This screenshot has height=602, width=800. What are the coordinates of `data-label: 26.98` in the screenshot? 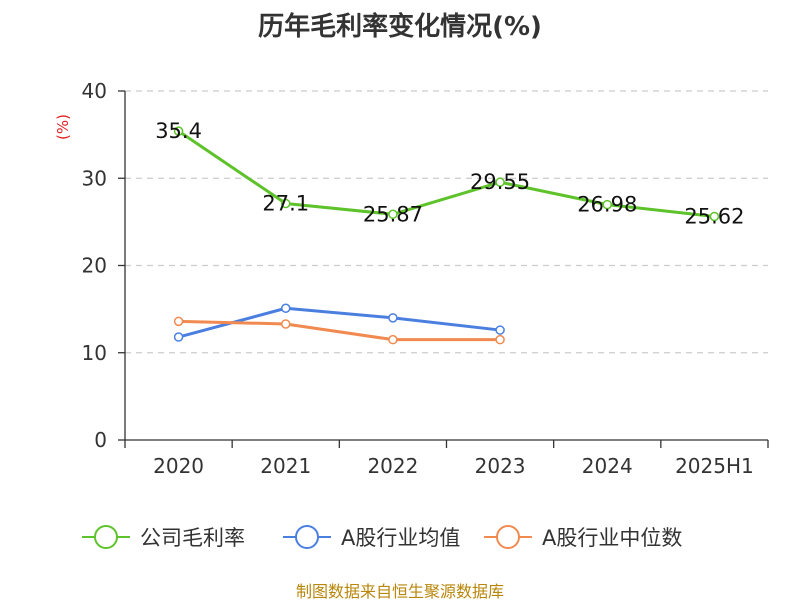 It's located at (607, 205).